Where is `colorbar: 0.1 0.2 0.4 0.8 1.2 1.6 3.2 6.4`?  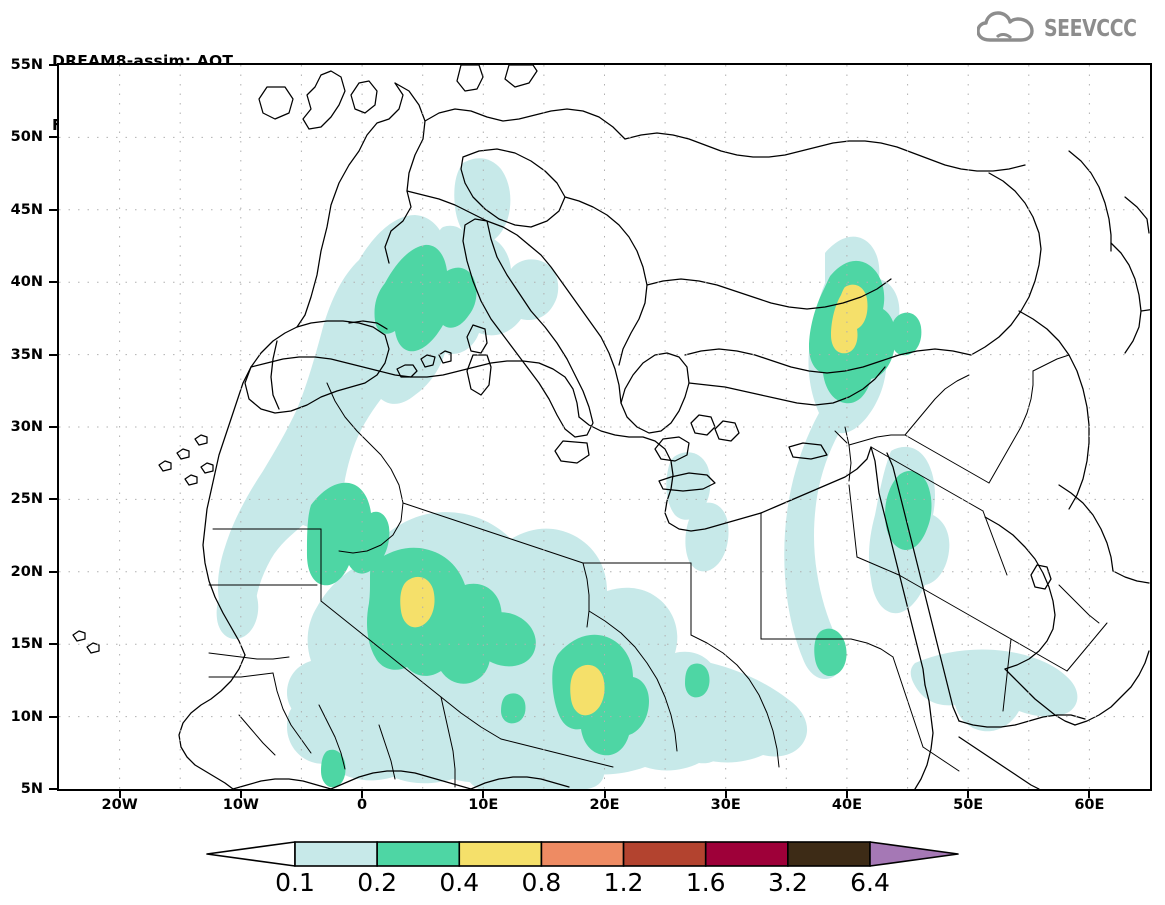 colorbar: 0.1 0.2 0.4 0.8 1.2 1.6 3.2 6.4 is located at coordinates (582, 871).